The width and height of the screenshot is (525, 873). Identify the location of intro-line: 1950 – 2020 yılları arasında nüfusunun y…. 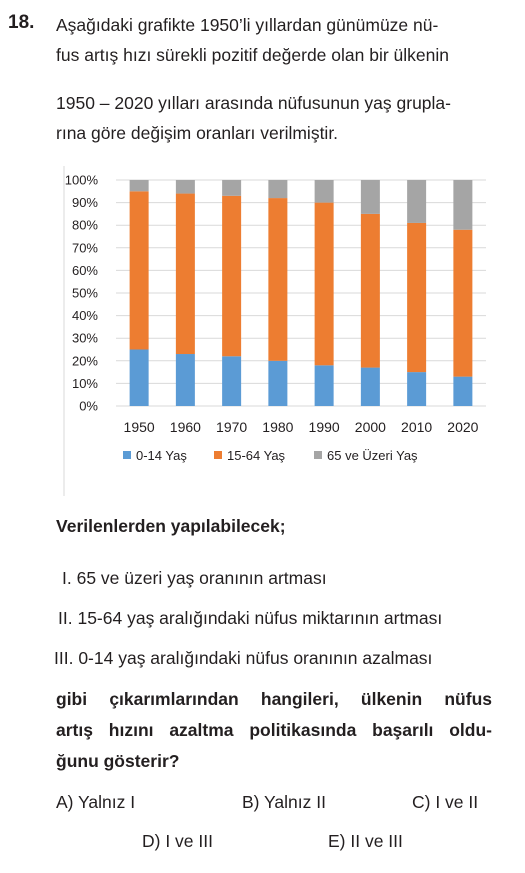
(253, 103).